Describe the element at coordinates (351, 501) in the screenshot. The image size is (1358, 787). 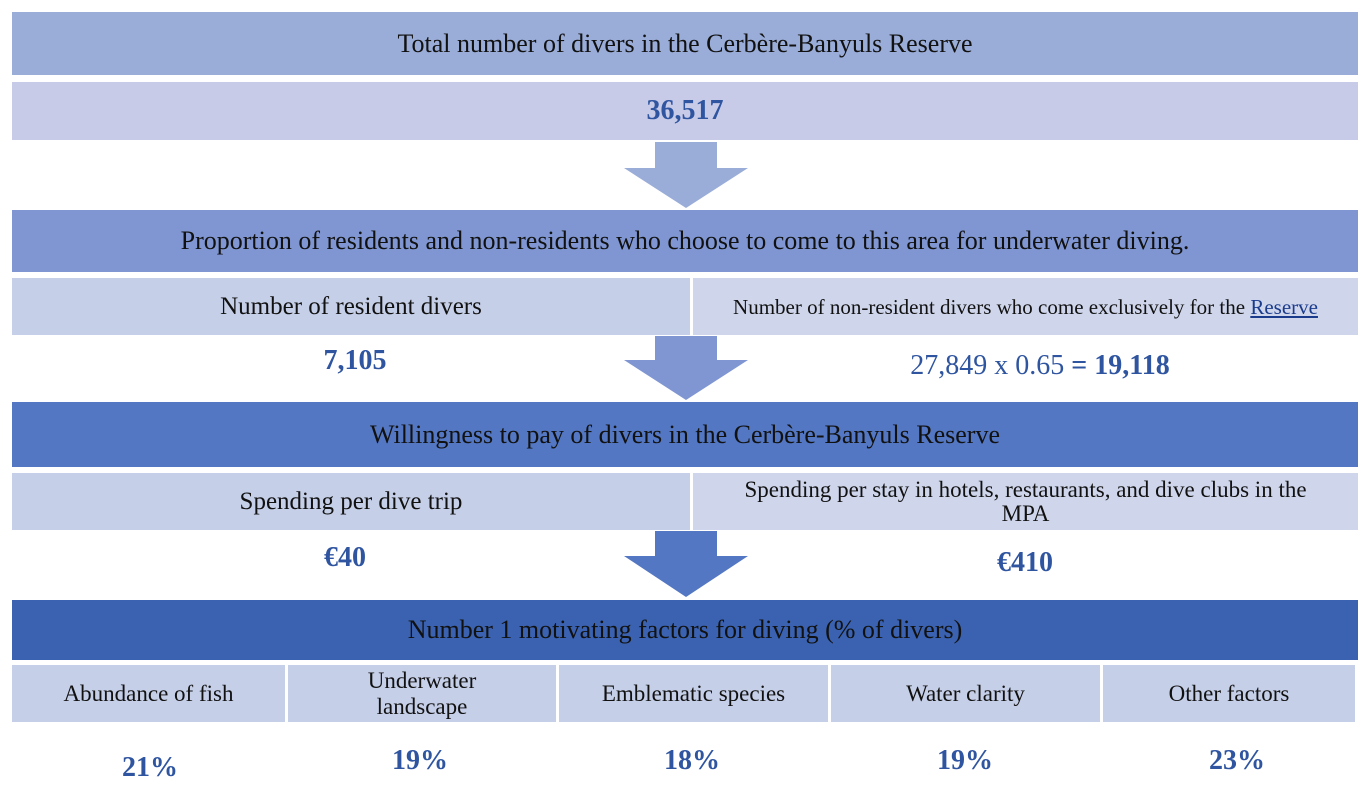
I see `cell-label: Spending per dive trip` at that location.